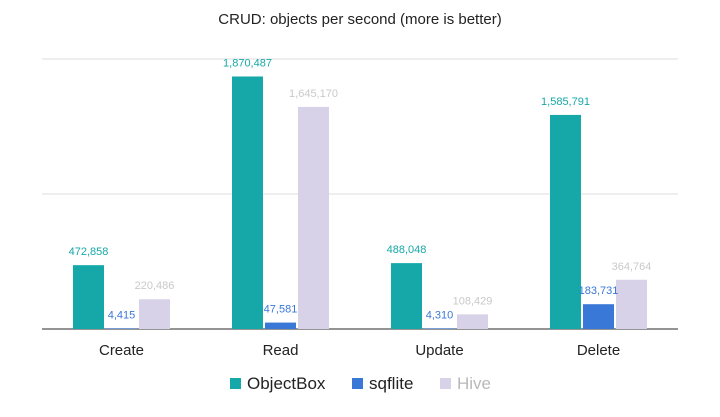  Describe the element at coordinates (407, 250) in the screenshot. I see `data-label-objectbox-update: 488,048` at that location.